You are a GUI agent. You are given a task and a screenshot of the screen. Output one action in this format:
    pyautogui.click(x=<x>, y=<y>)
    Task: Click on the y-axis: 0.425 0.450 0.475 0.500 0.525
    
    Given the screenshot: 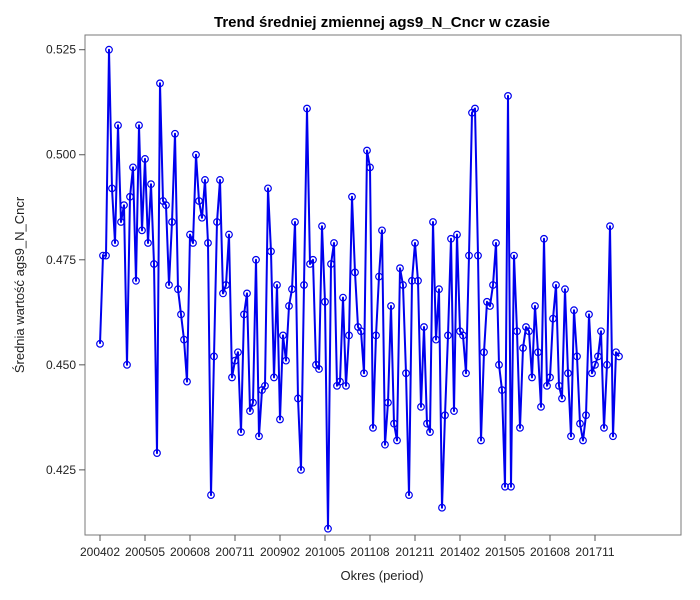 What is the action you would take?
    pyautogui.click(x=65, y=260)
    